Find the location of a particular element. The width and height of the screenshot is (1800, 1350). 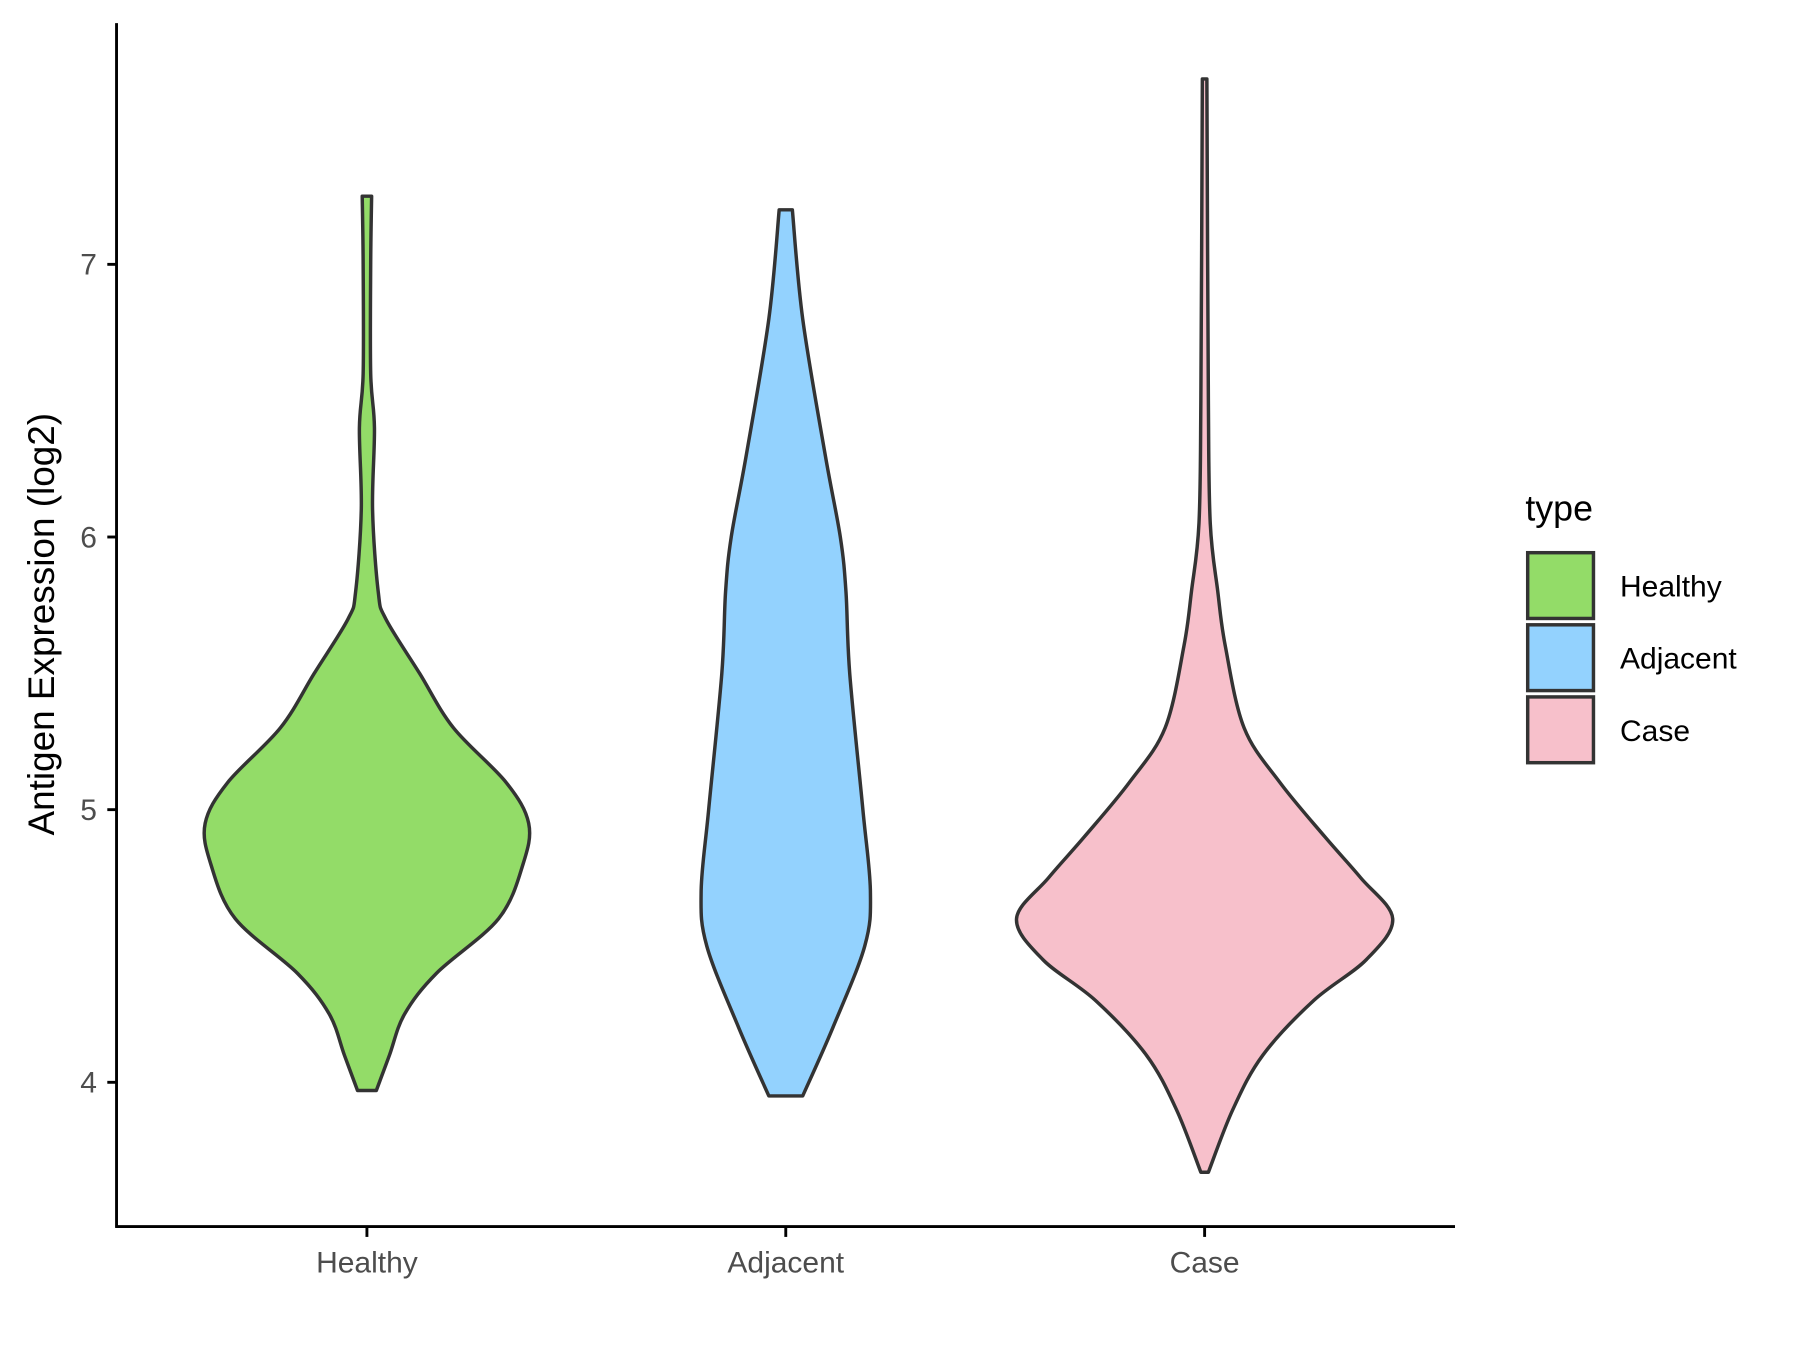

x-ticks: Healthy Adjacent Case is located at coordinates (778, 1253).